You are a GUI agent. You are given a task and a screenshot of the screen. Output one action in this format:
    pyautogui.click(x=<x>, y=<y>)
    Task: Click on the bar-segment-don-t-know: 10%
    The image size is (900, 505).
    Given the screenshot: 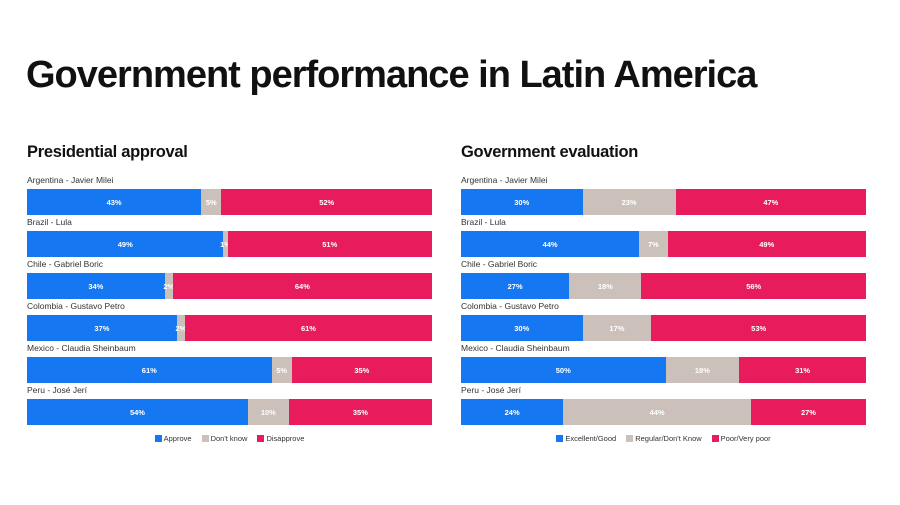 What is the action you would take?
    pyautogui.click(x=268, y=412)
    